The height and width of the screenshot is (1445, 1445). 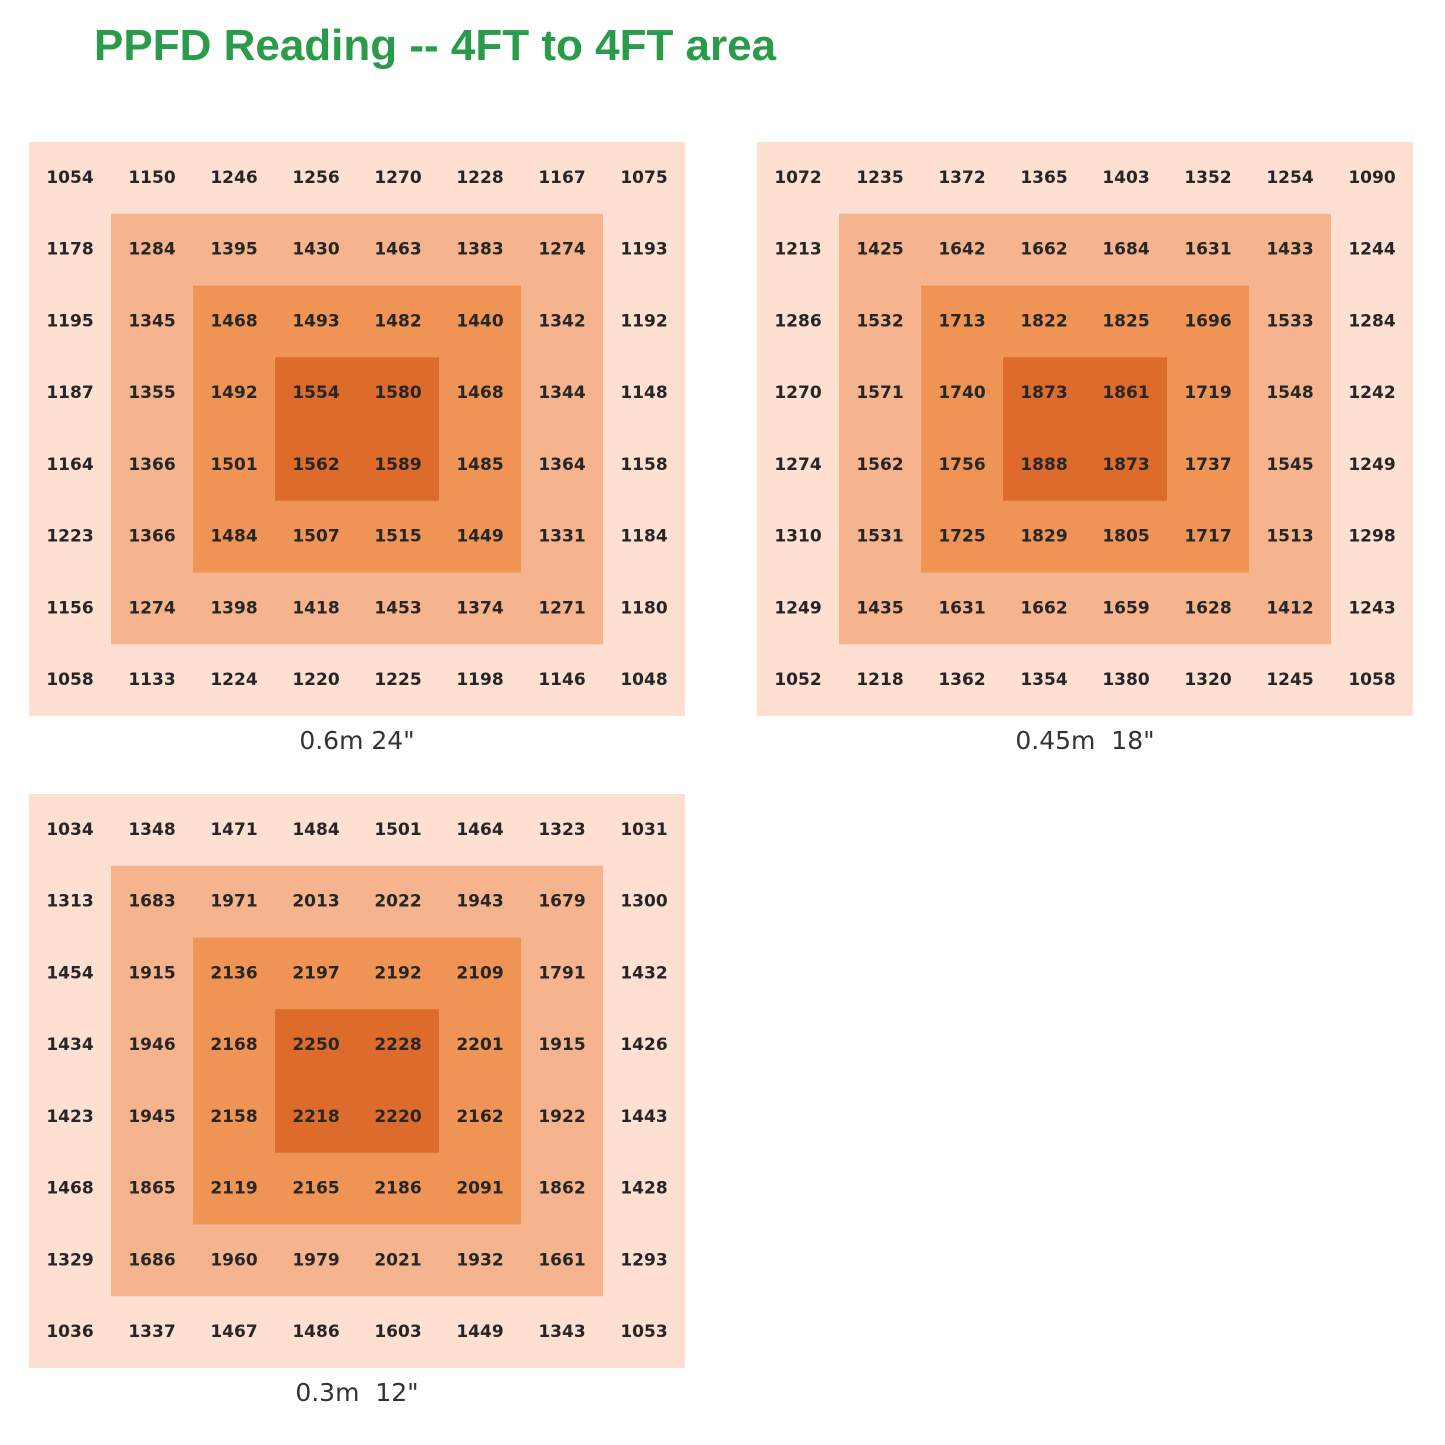 I want to click on ppfd-value: 1249, so click(x=1371, y=465).